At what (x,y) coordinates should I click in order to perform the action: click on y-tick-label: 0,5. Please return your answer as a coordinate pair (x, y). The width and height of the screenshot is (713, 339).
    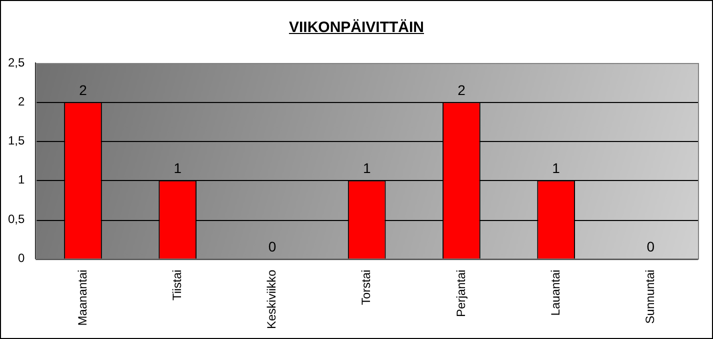
    Looking at the image, I should click on (16, 219).